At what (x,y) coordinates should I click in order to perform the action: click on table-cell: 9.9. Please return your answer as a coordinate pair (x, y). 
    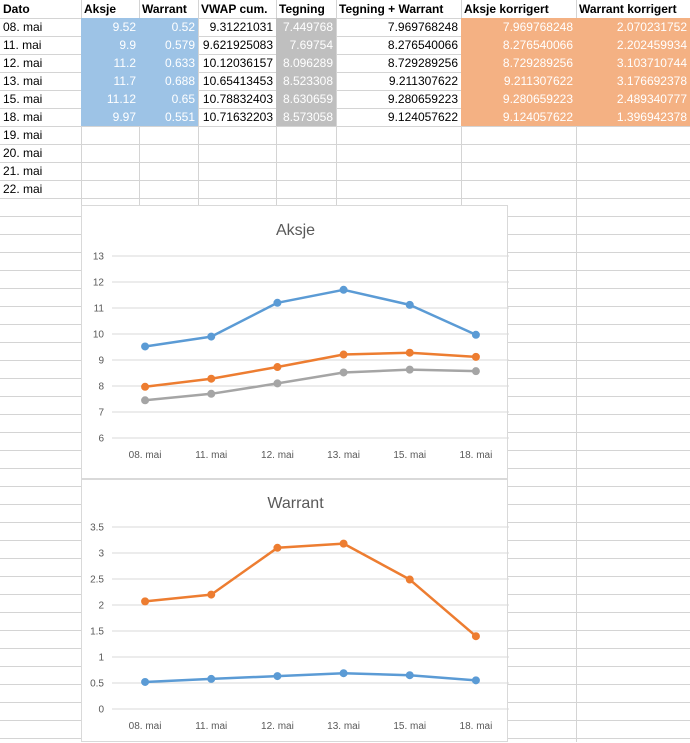
    Looking at the image, I should click on (110, 45).